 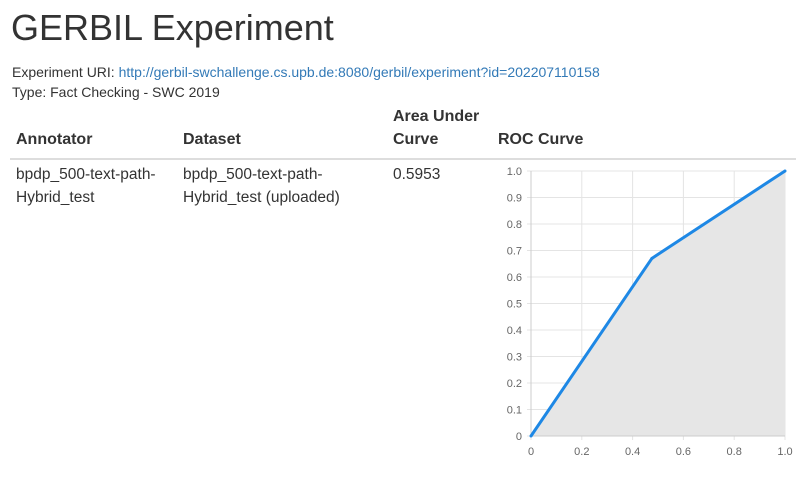 What do you see at coordinates (784, 452) in the screenshot?
I see `x-tick-label: 1.0` at bounding box center [784, 452].